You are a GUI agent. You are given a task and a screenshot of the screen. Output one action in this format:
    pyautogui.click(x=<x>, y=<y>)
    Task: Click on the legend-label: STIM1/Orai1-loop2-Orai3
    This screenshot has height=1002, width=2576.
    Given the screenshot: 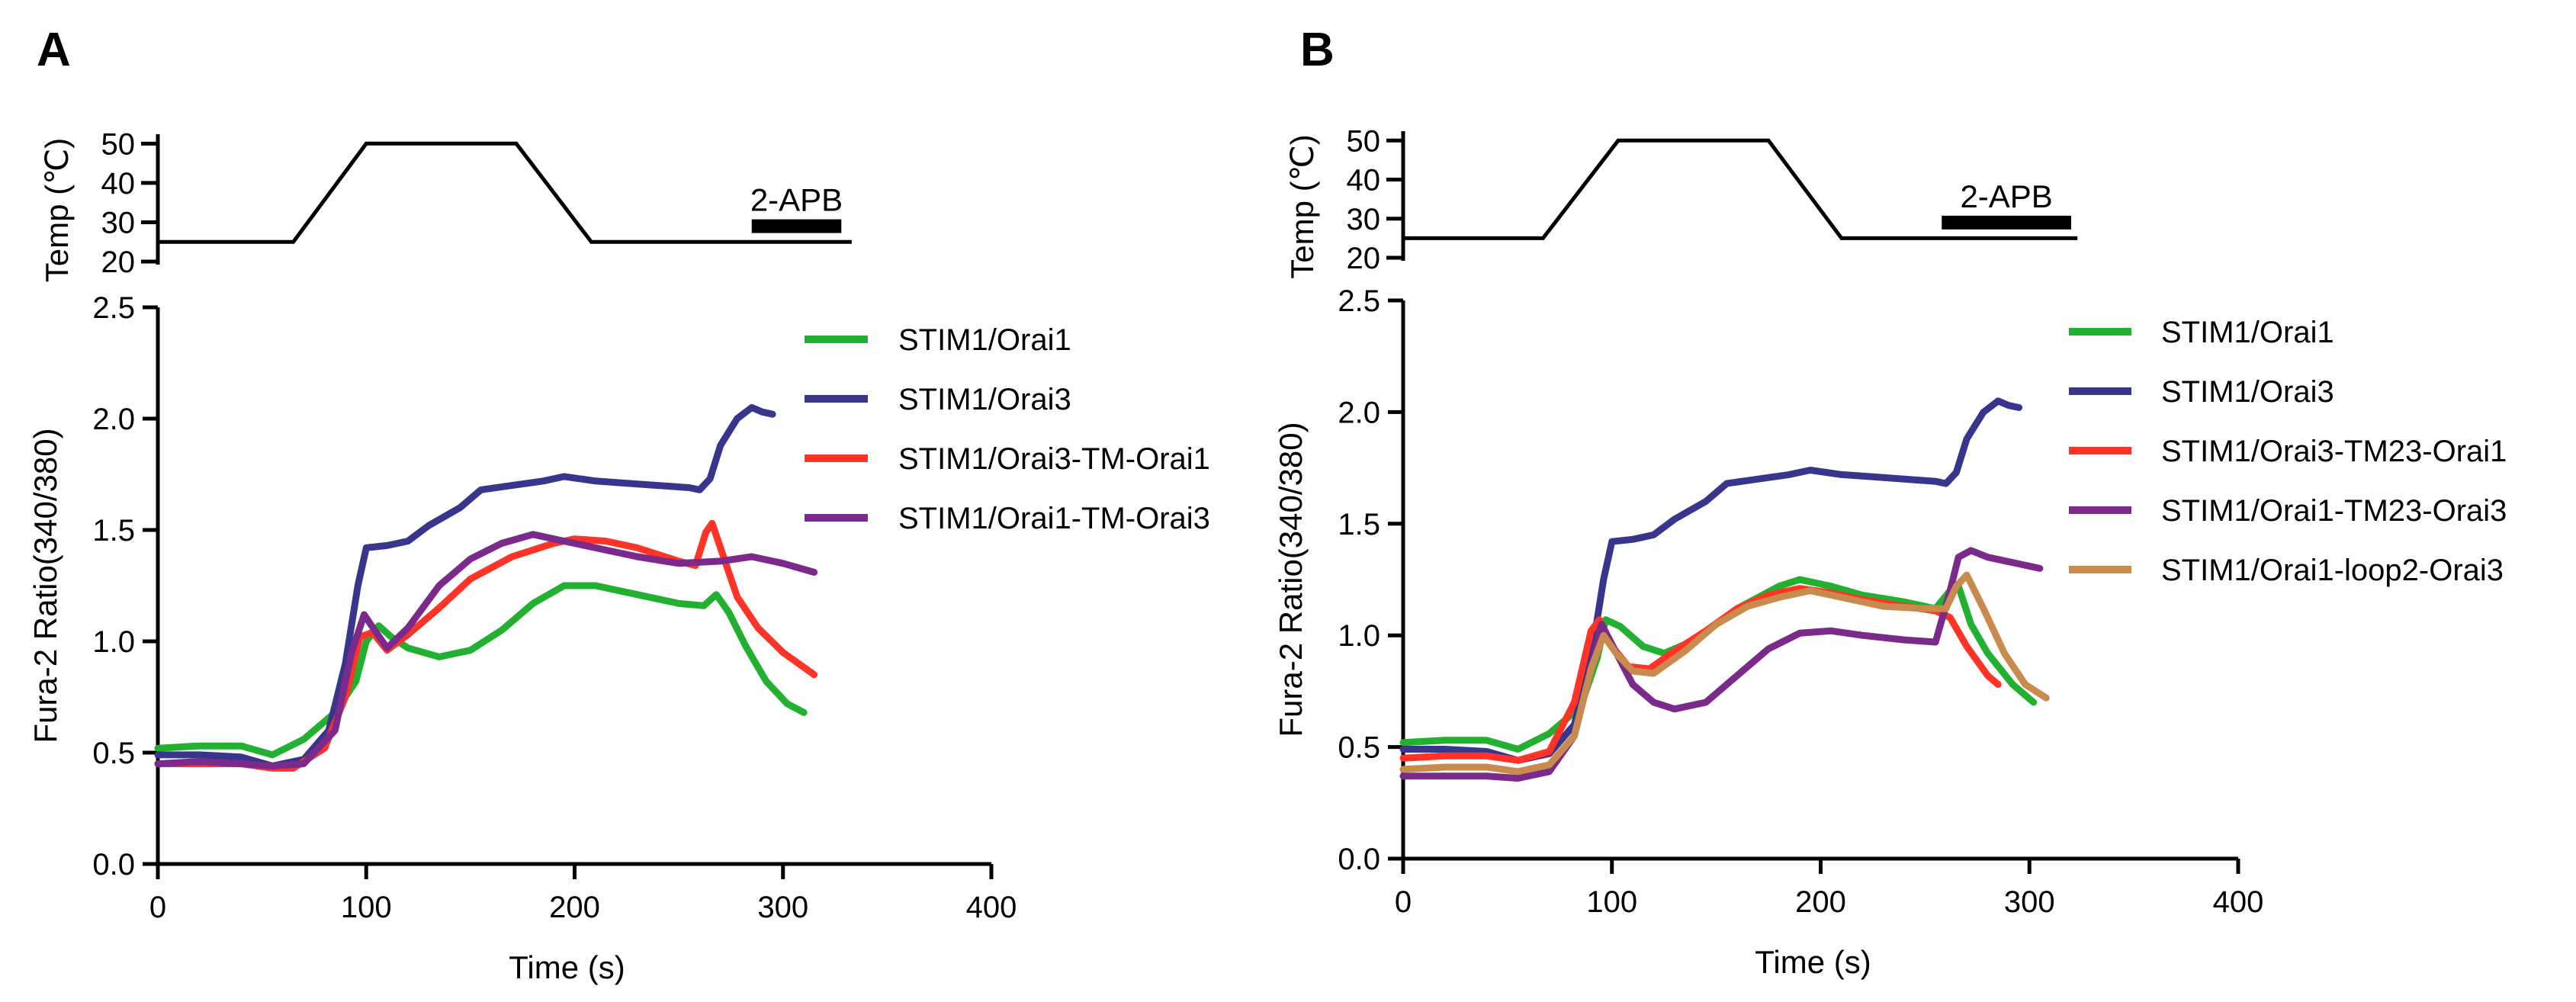 What is the action you would take?
    pyautogui.click(x=2332, y=570)
    